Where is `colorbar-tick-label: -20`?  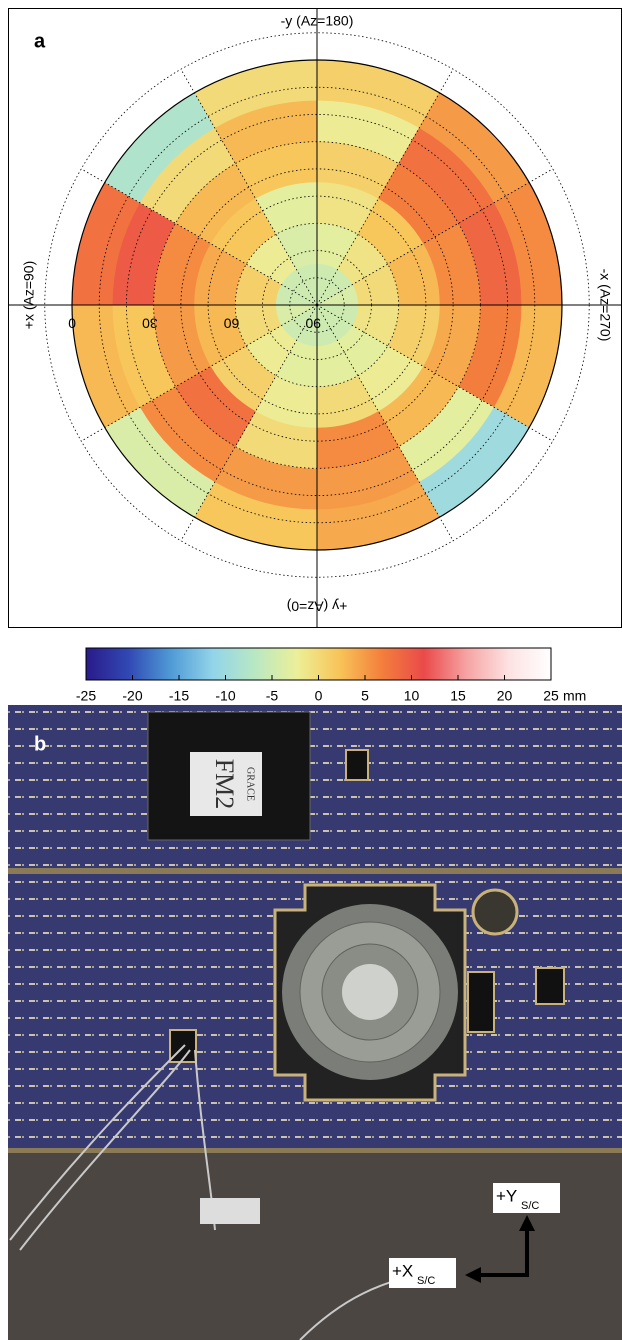
colorbar-tick-label: -20 is located at coordinates (132, 696).